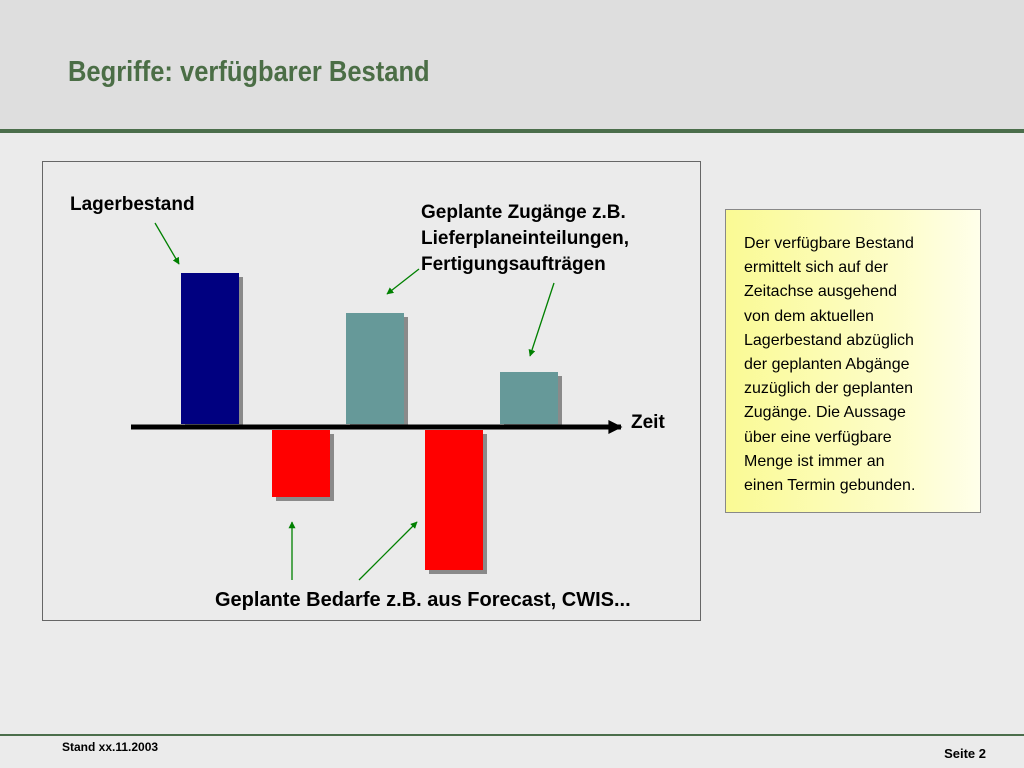 Image resolution: width=1024 pixels, height=768 pixels. Describe the element at coordinates (829, 243) in the screenshot. I see `note-line: Der verfügbare Bestand` at that location.